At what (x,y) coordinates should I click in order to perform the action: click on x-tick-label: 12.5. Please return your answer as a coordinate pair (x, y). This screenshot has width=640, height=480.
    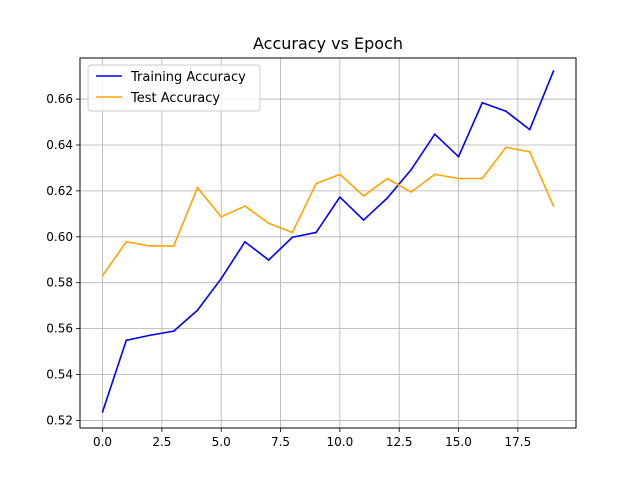
    Looking at the image, I should click on (399, 442).